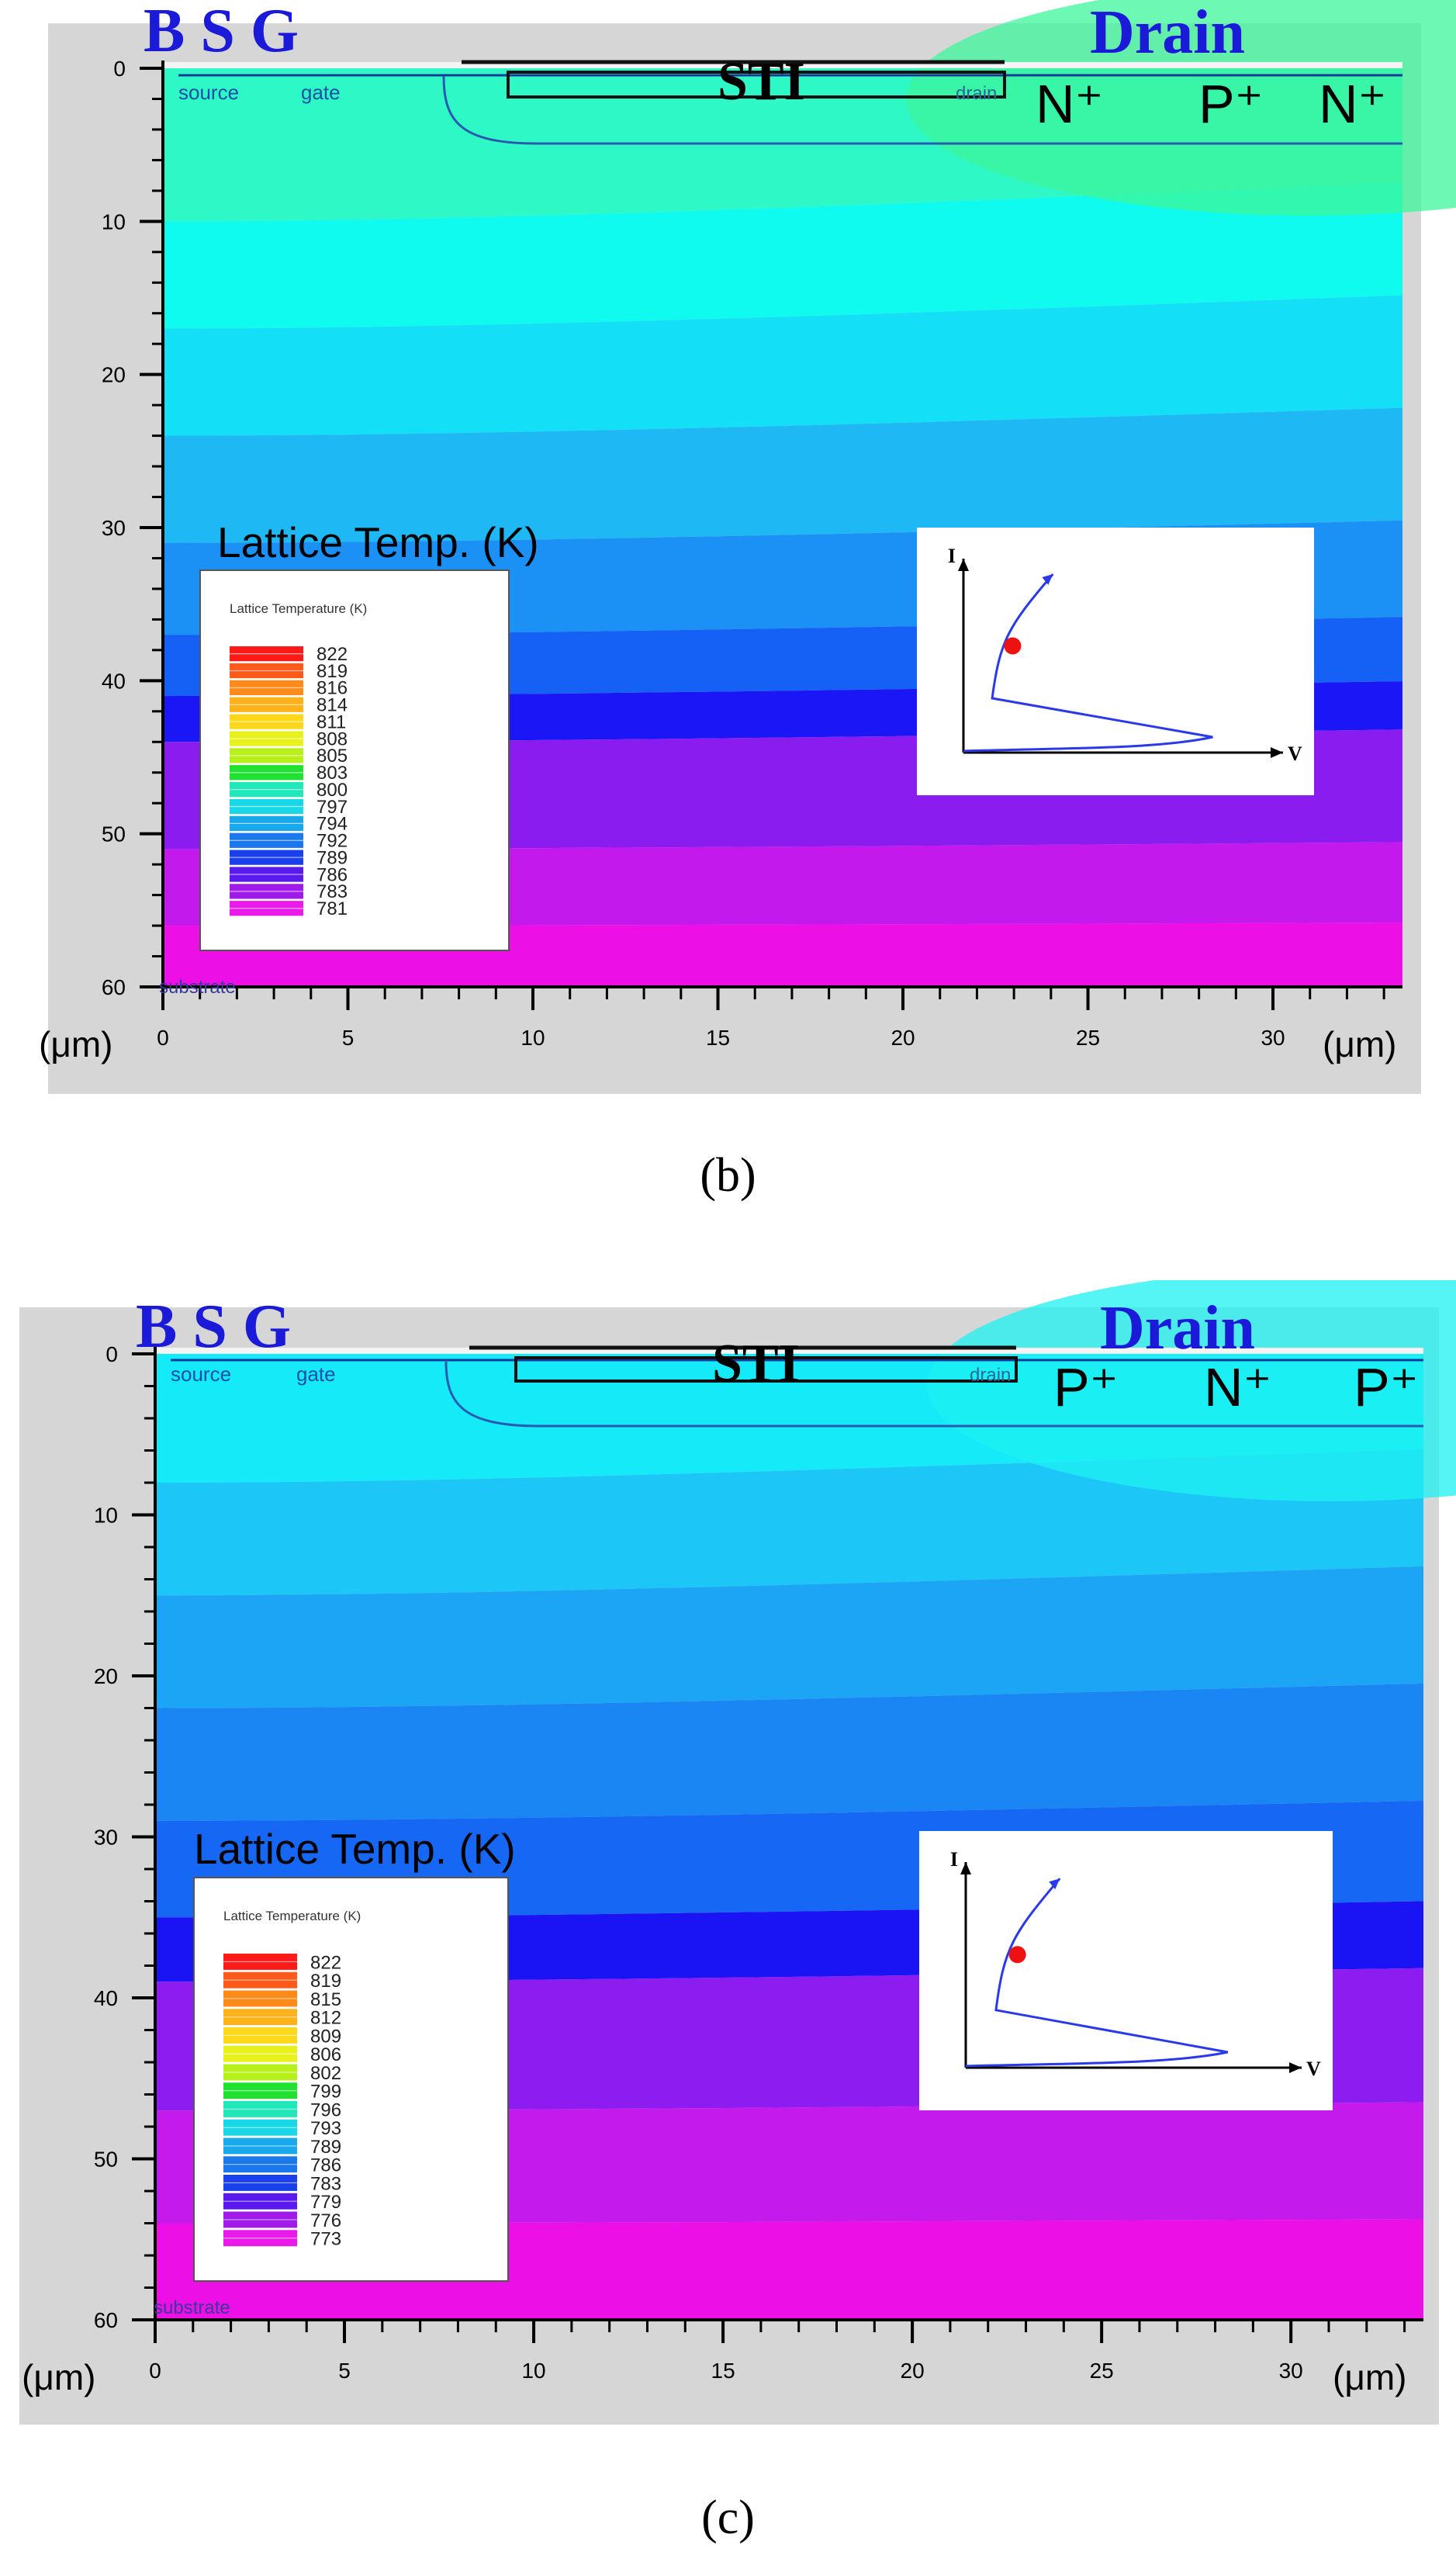 The height and width of the screenshot is (2565, 1456). What do you see at coordinates (728, 1175) in the screenshot?
I see `panel-b-caption: (b)` at bounding box center [728, 1175].